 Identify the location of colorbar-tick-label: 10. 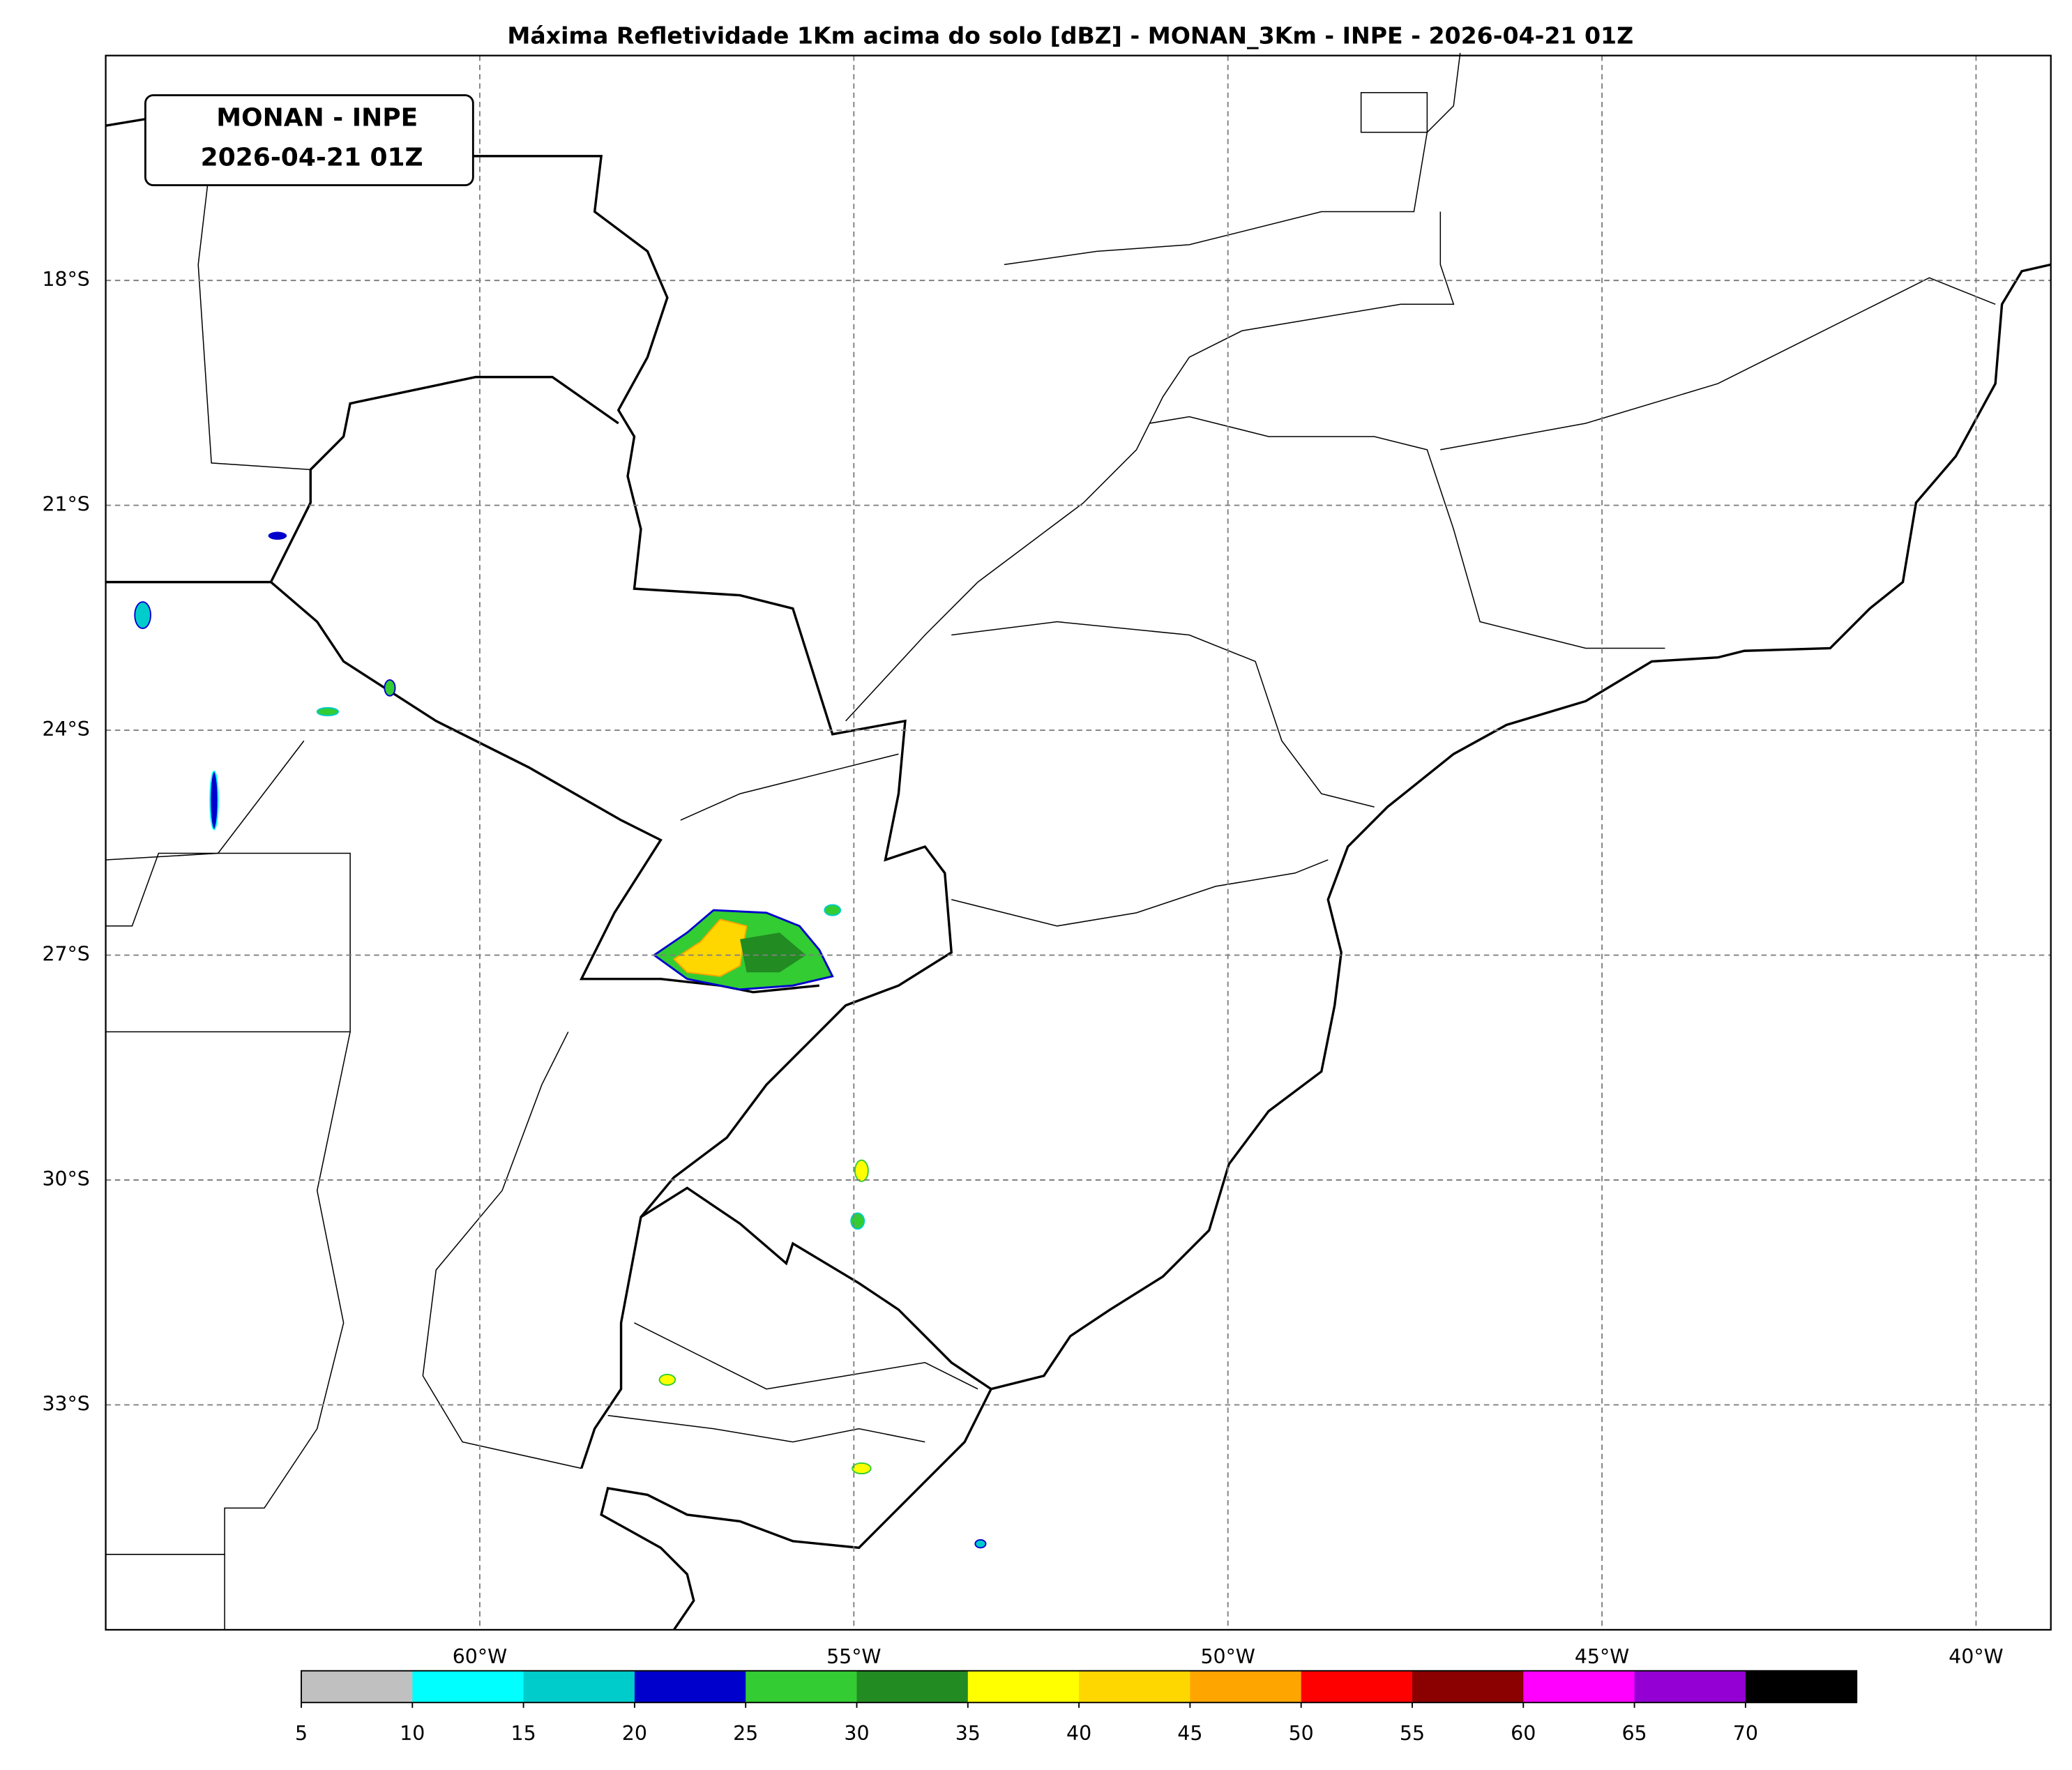
(412, 1733).